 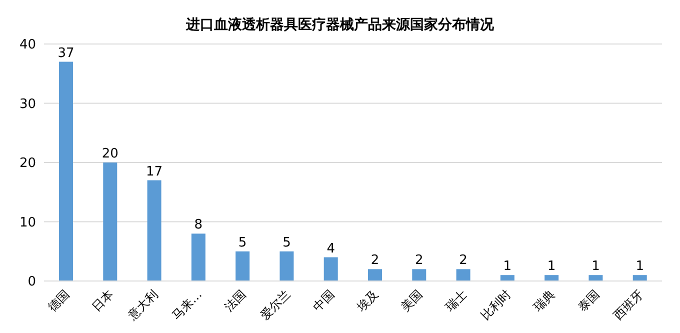 What do you see at coordinates (32, 282) in the screenshot?
I see `y-tick-label: 0` at bounding box center [32, 282].